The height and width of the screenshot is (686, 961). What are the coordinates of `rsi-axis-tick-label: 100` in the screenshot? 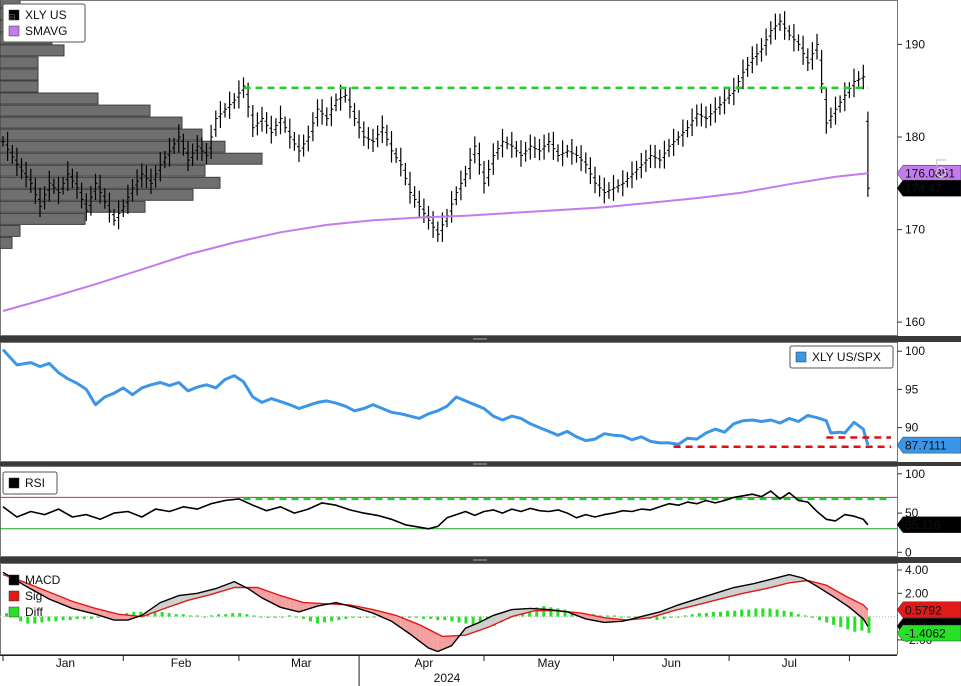 It's located at (915, 474).